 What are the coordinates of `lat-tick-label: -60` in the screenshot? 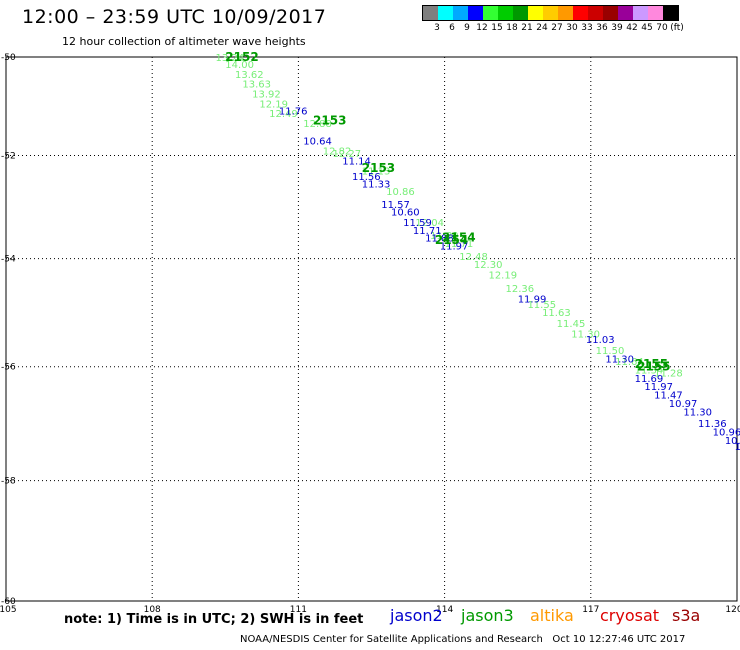 It's located at (8, 602).